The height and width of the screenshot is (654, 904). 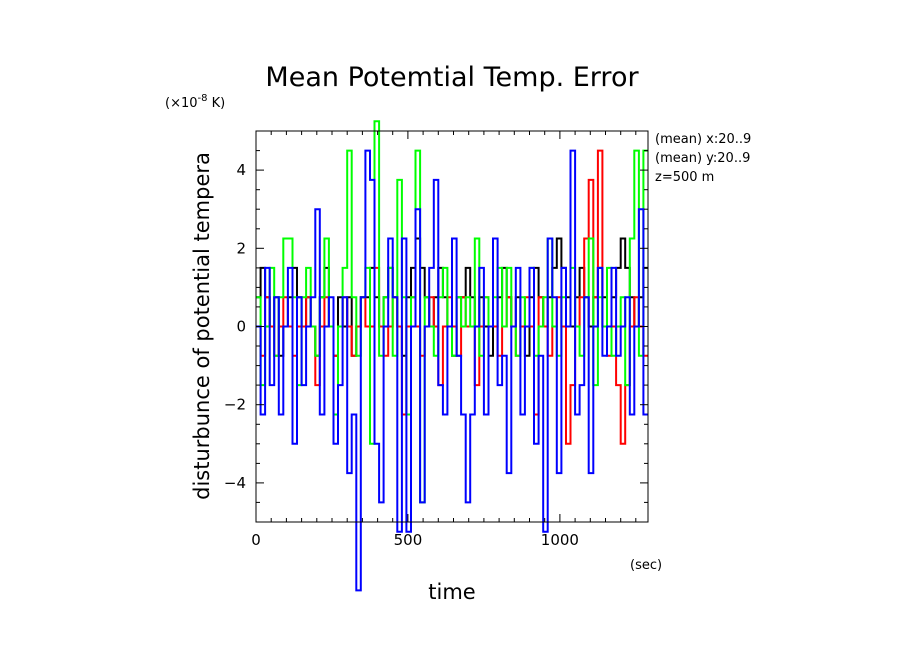 I want to click on y-tick-label: −2, so click(x=235, y=405).